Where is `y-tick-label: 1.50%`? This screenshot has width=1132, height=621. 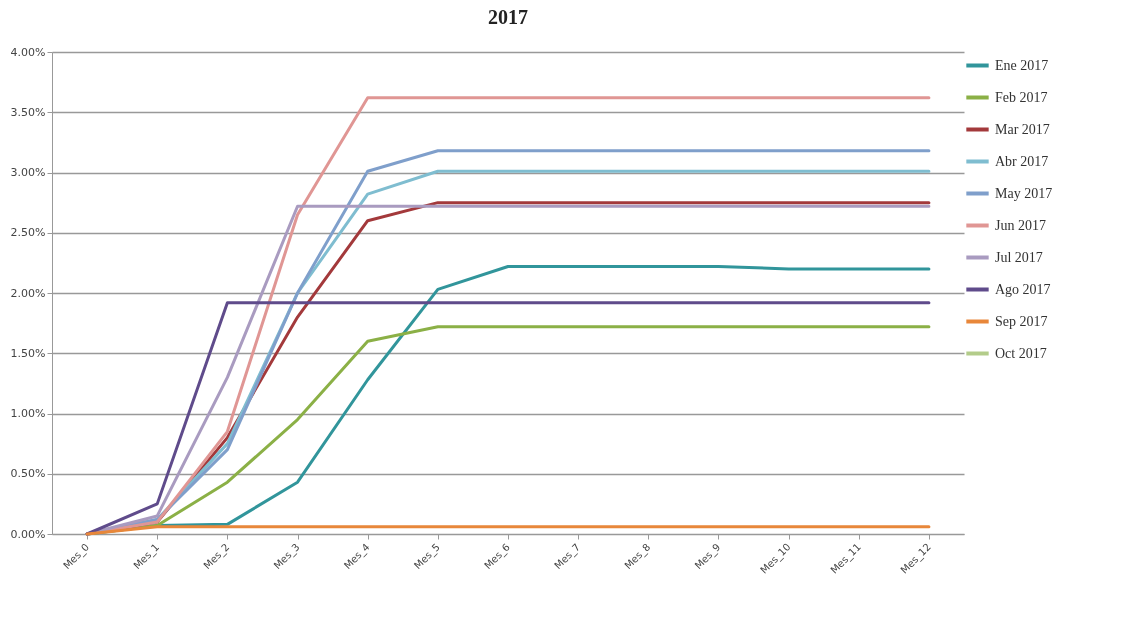 y-tick-label: 1.50% is located at coordinates (28, 353).